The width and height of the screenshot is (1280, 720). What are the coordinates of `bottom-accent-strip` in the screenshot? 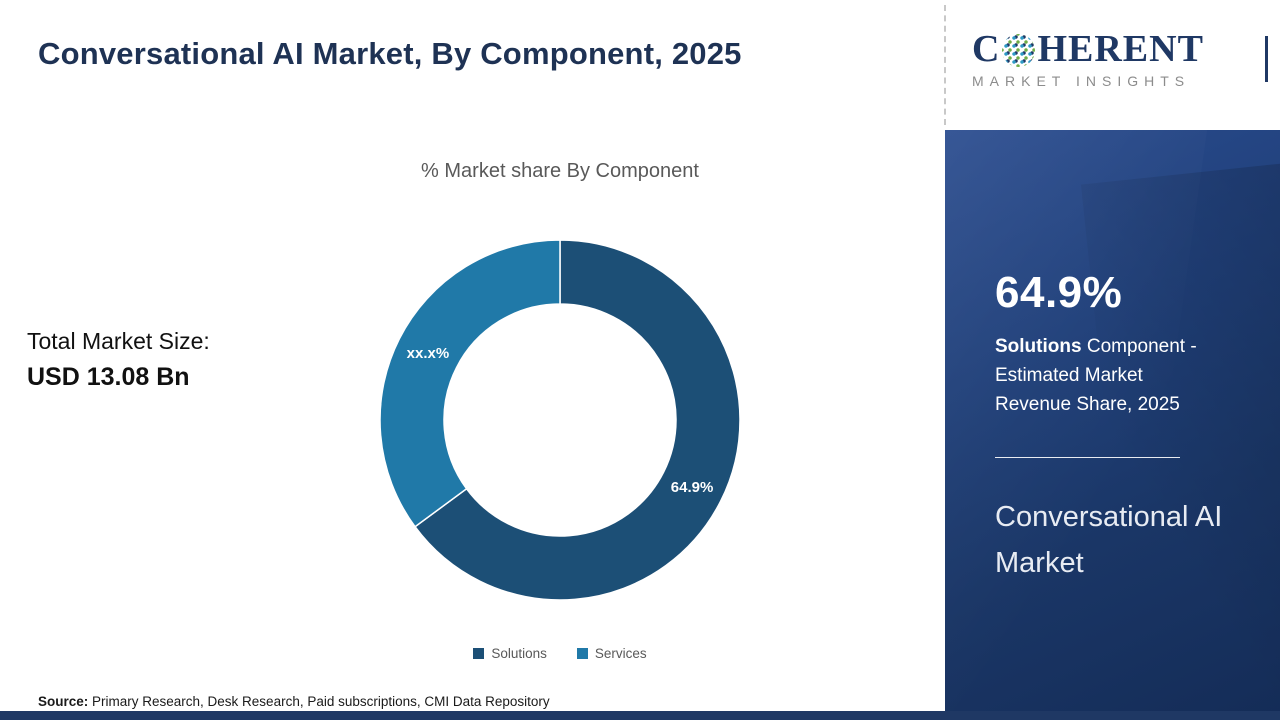 It's located at (640, 715).